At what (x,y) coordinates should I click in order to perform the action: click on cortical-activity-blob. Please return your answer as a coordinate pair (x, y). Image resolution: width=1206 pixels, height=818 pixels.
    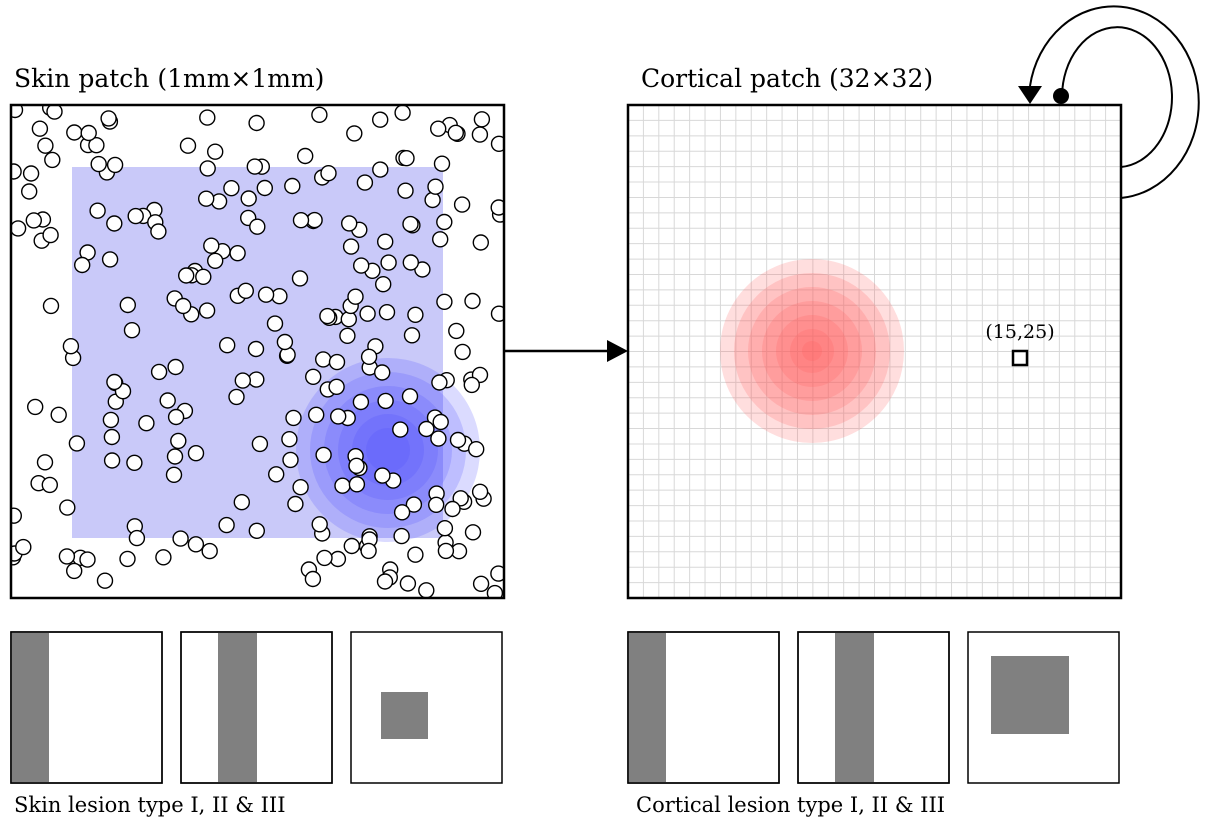
    Looking at the image, I should click on (812, 351).